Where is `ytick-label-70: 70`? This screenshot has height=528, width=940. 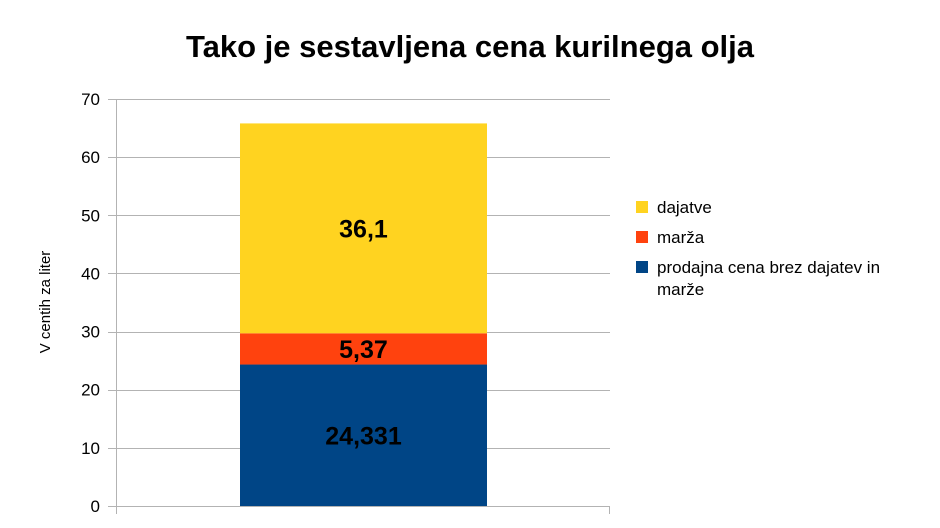 ytick-label-70: 70 is located at coordinates (90, 99).